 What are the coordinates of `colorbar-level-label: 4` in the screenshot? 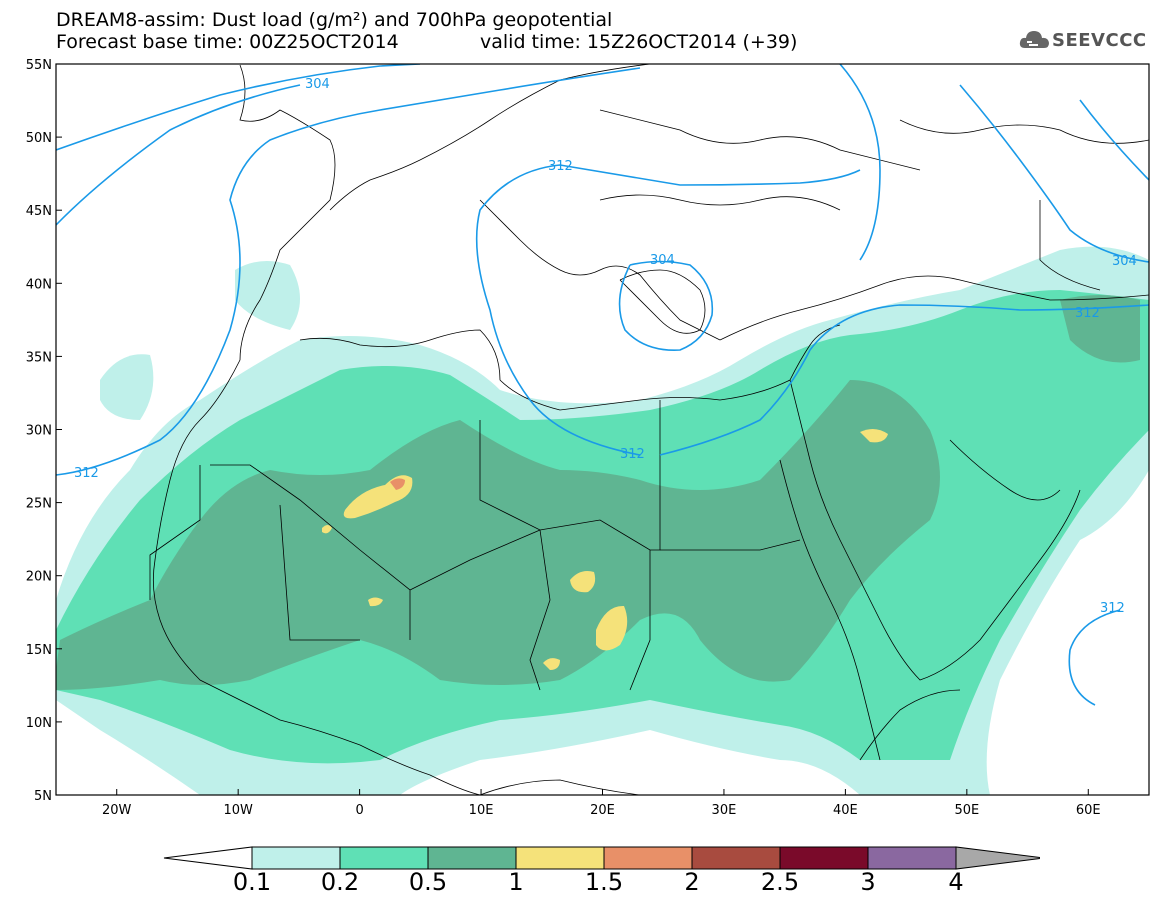 It's located at (956, 882).